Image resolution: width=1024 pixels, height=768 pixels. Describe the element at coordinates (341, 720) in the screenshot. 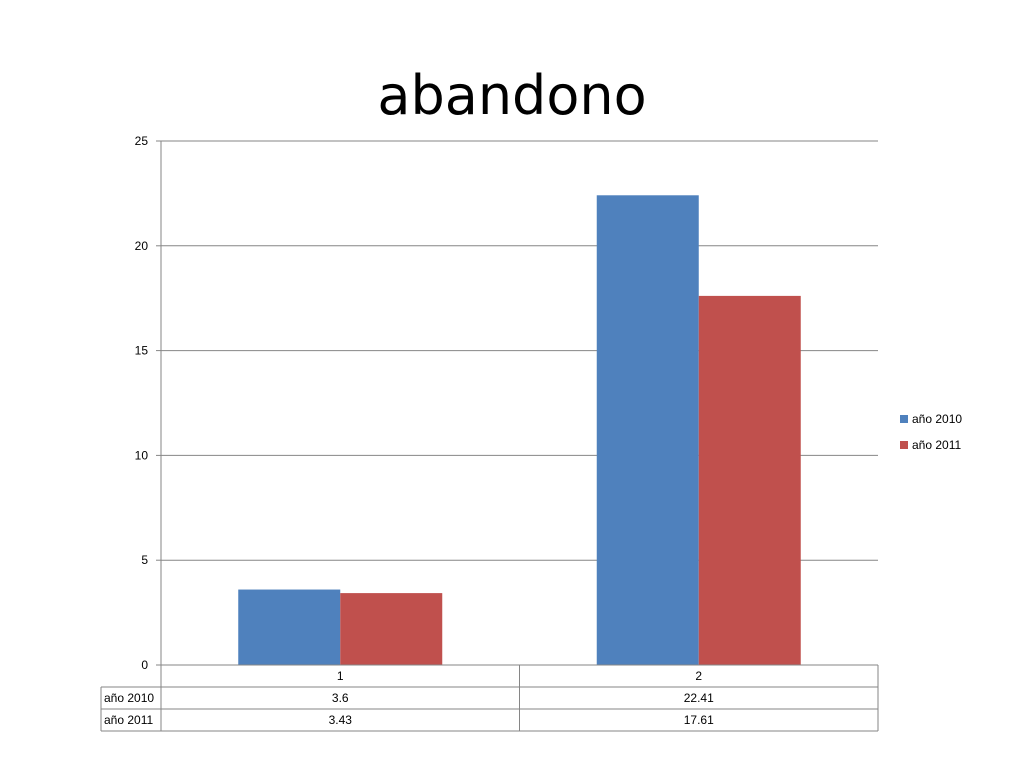

I see `data-label: 3.43` at that location.